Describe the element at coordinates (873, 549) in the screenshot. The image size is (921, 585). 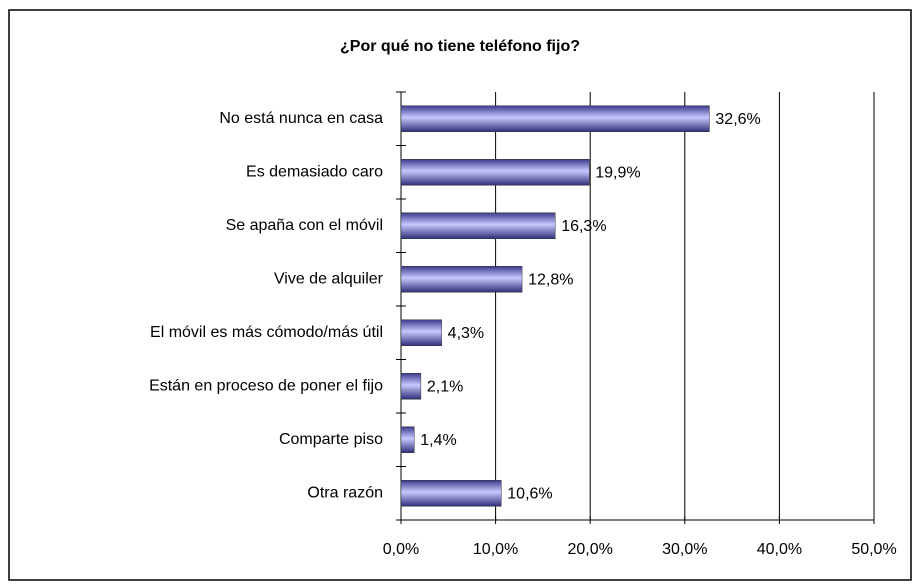
I see `x-tick-label: 50,0%` at that location.